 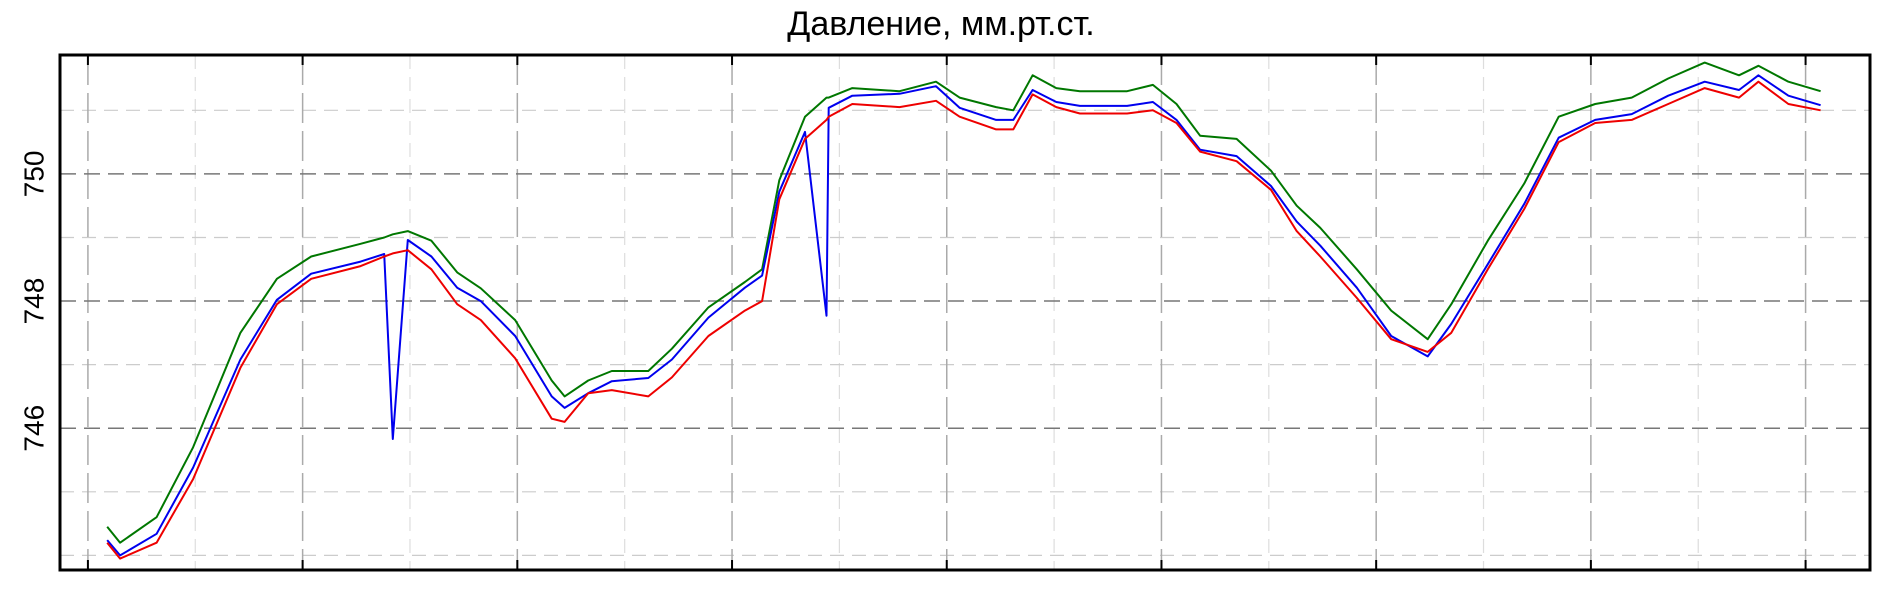 I want to click on y-tick-label: 748, so click(x=33, y=301).